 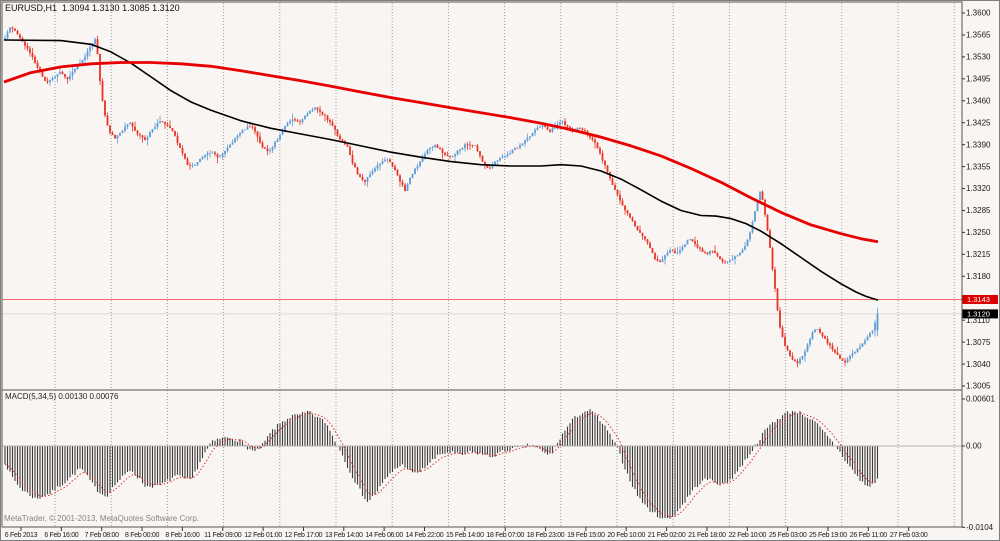 I want to click on price-axis-label: 1.3565, so click(x=978, y=35).